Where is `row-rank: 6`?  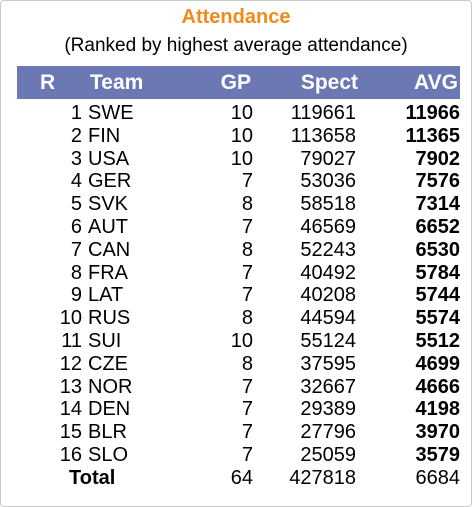
row-rank: 6 is located at coordinates (76, 226).